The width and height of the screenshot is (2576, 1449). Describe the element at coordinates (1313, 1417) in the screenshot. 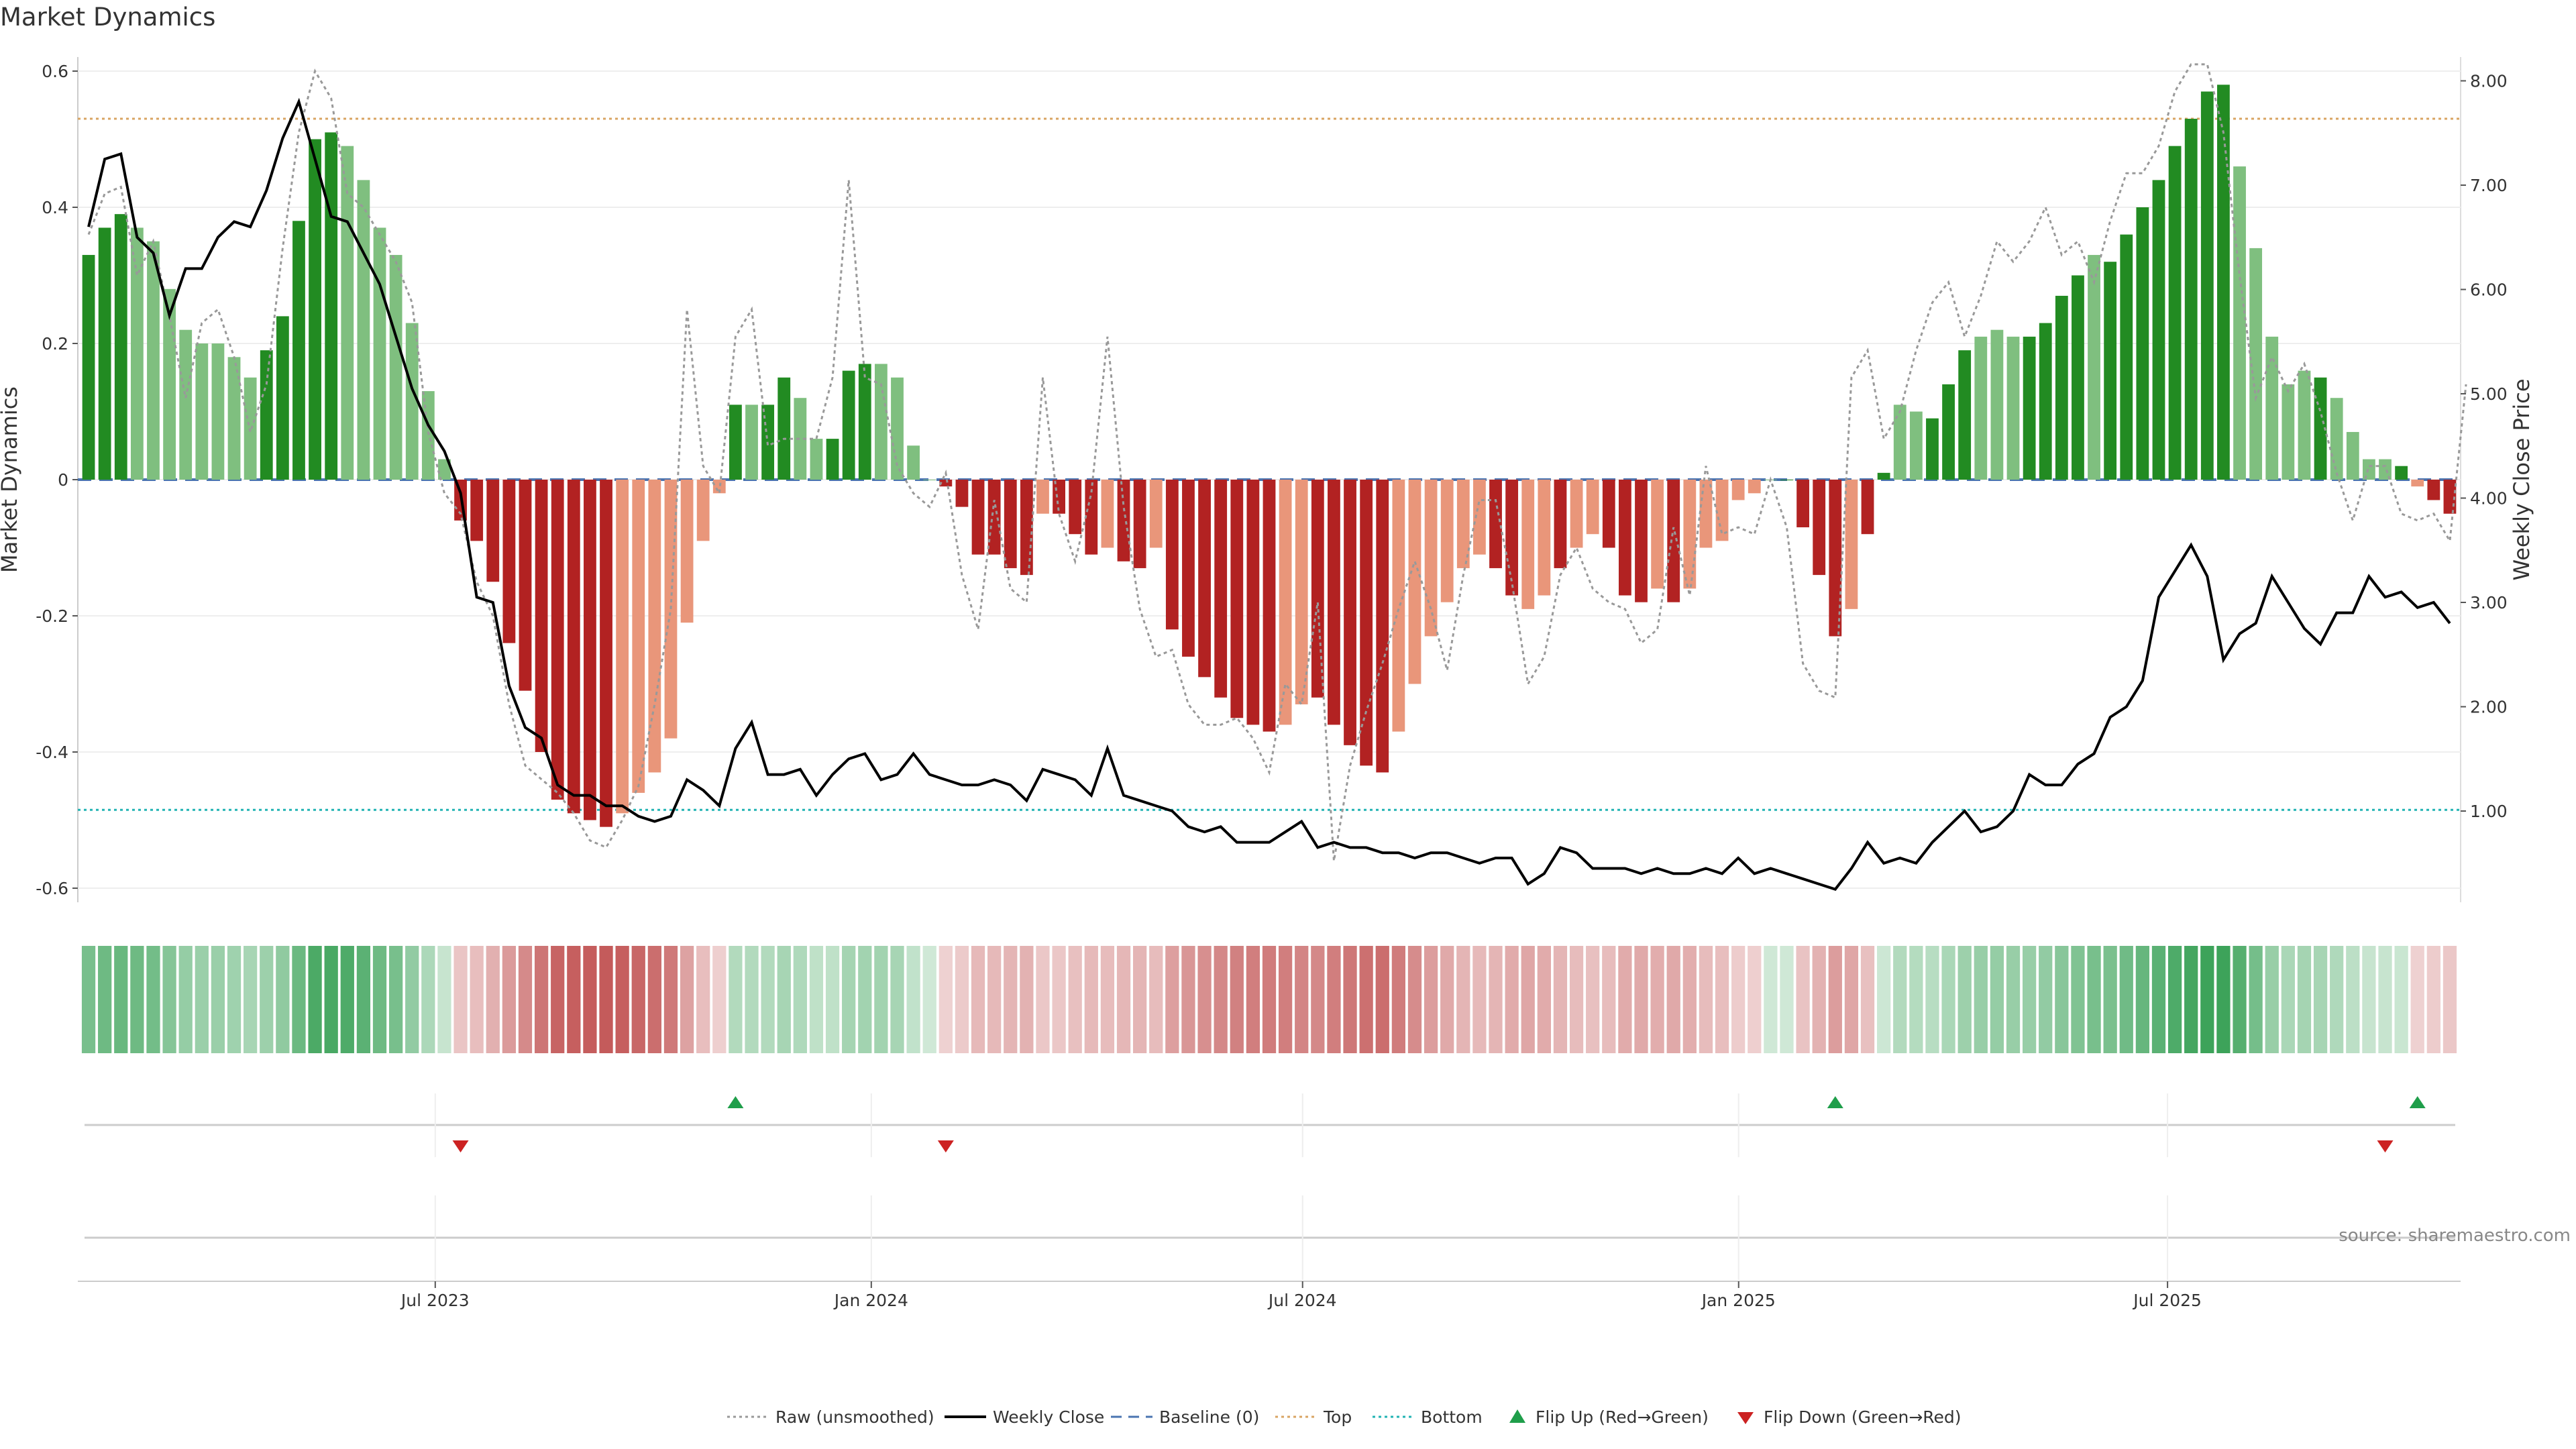

I see `legend-item: Top` at that location.